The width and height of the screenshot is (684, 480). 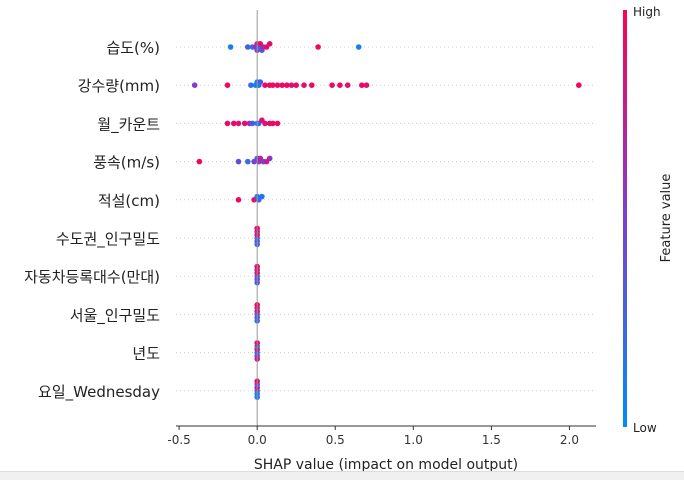 What do you see at coordinates (146, 354) in the screenshot?
I see `feature-label: 년도` at bounding box center [146, 354].